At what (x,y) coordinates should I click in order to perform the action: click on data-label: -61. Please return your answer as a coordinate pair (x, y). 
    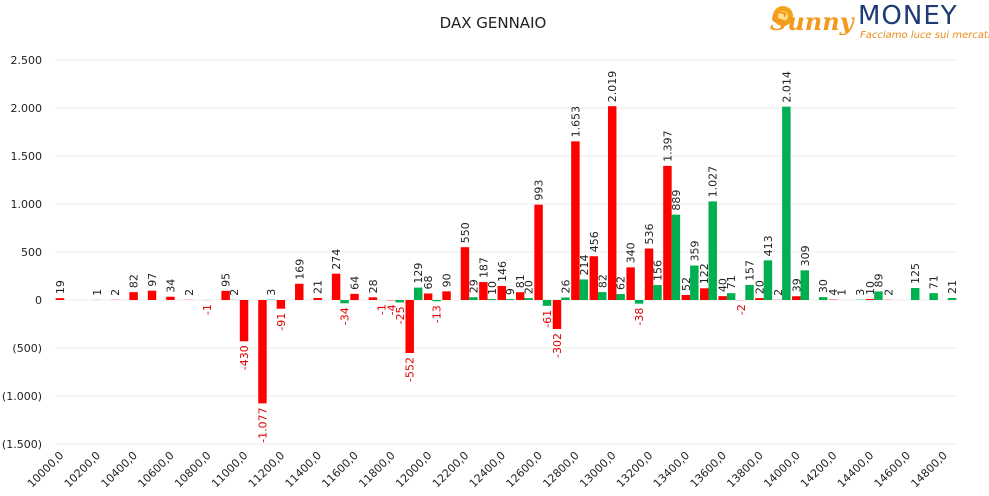
    Looking at the image, I should click on (547, 319).